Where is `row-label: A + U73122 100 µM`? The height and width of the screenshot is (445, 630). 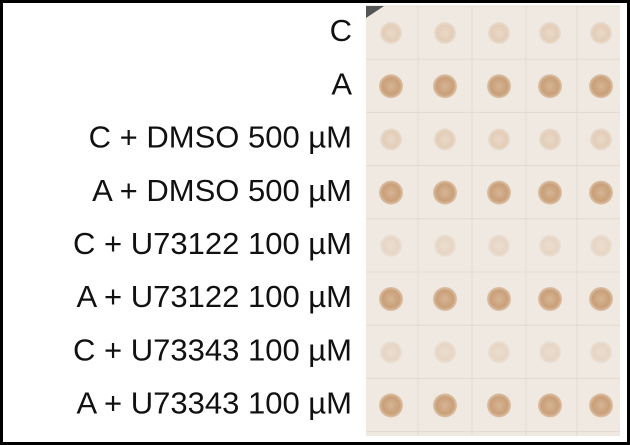 row-label: A + U73122 100 µM is located at coordinates (214, 296).